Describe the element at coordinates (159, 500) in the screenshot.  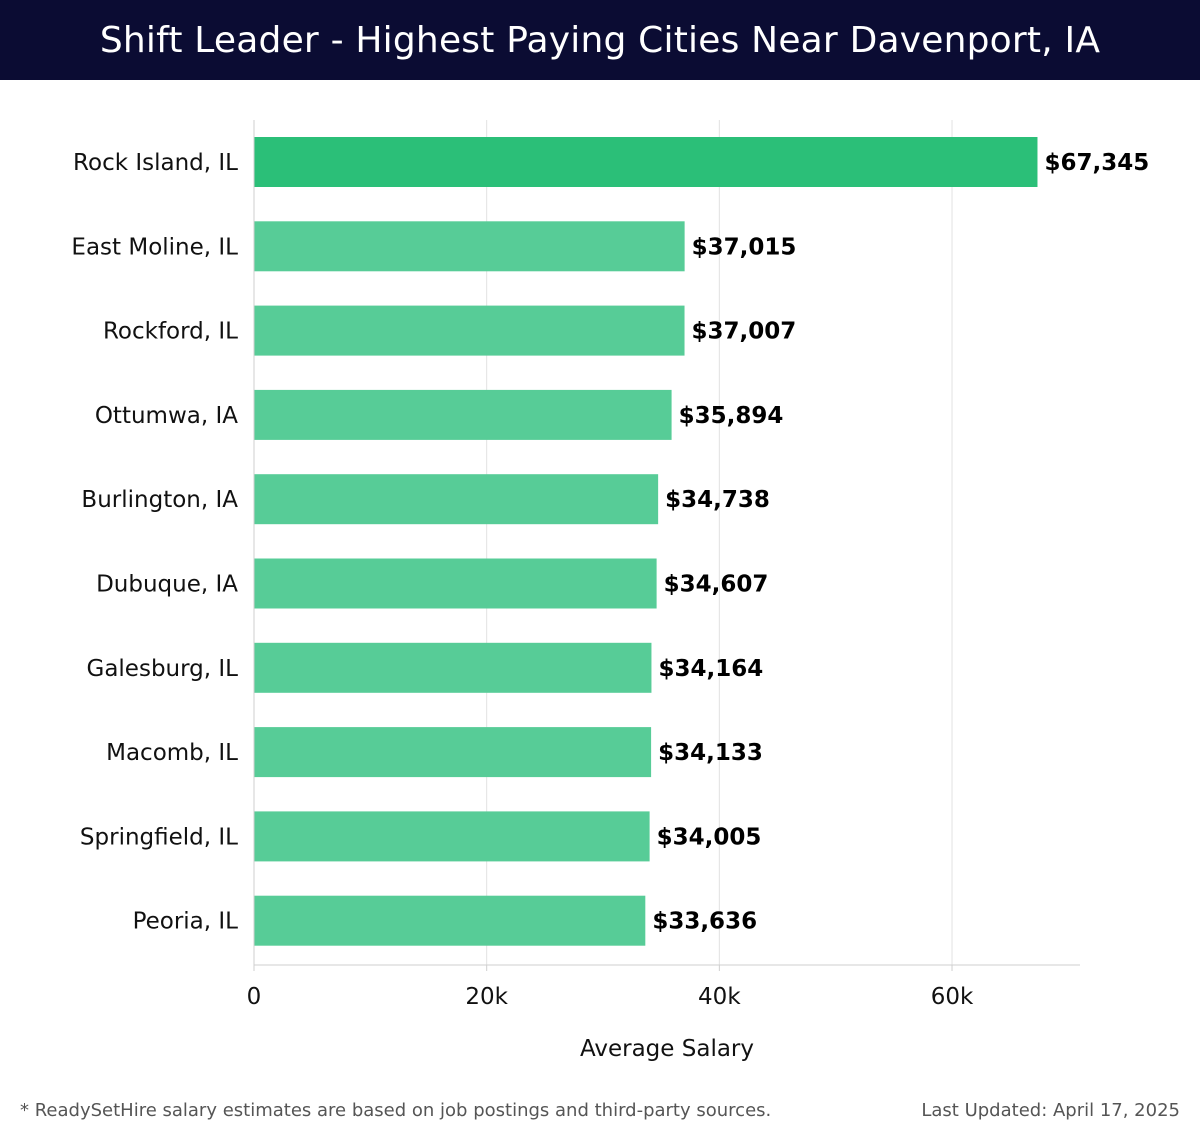
I see `category-label: Burlington, IA` at that location.